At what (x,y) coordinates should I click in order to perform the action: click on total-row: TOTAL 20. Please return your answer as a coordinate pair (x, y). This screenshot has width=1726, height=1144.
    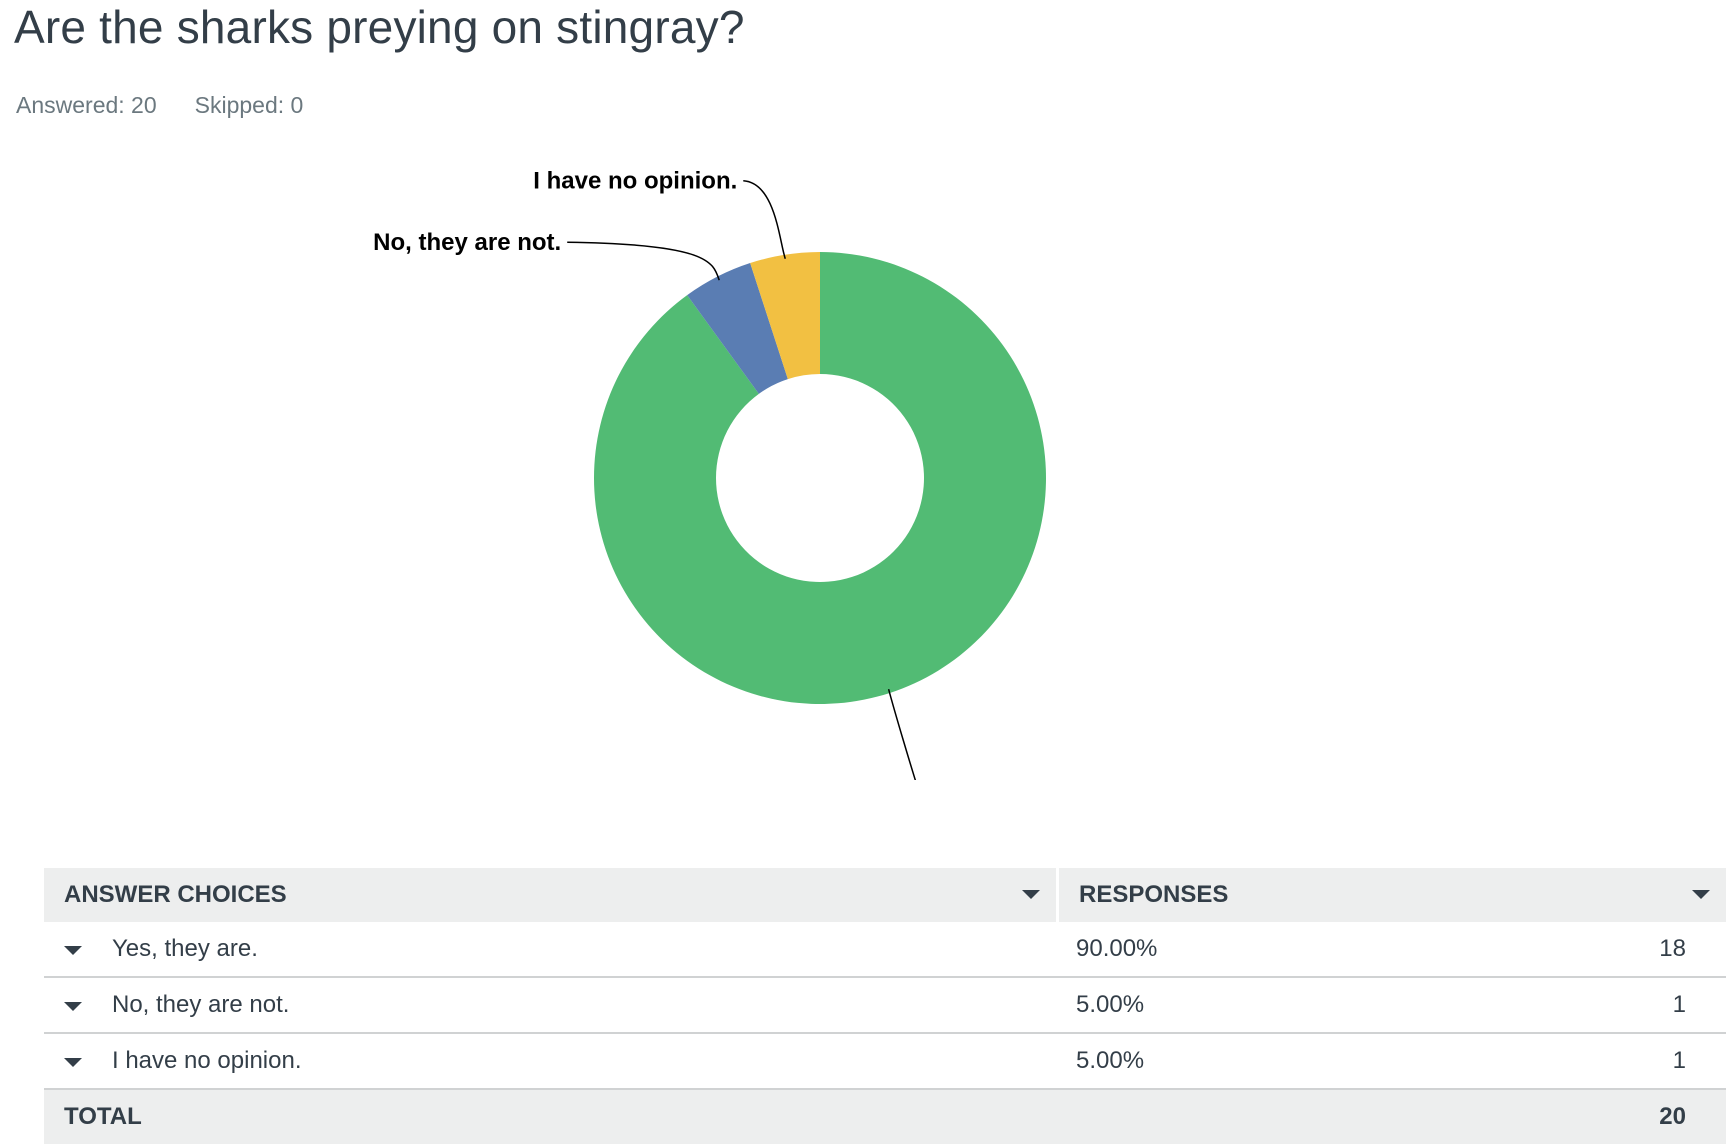
    Looking at the image, I should click on (885, 1117).